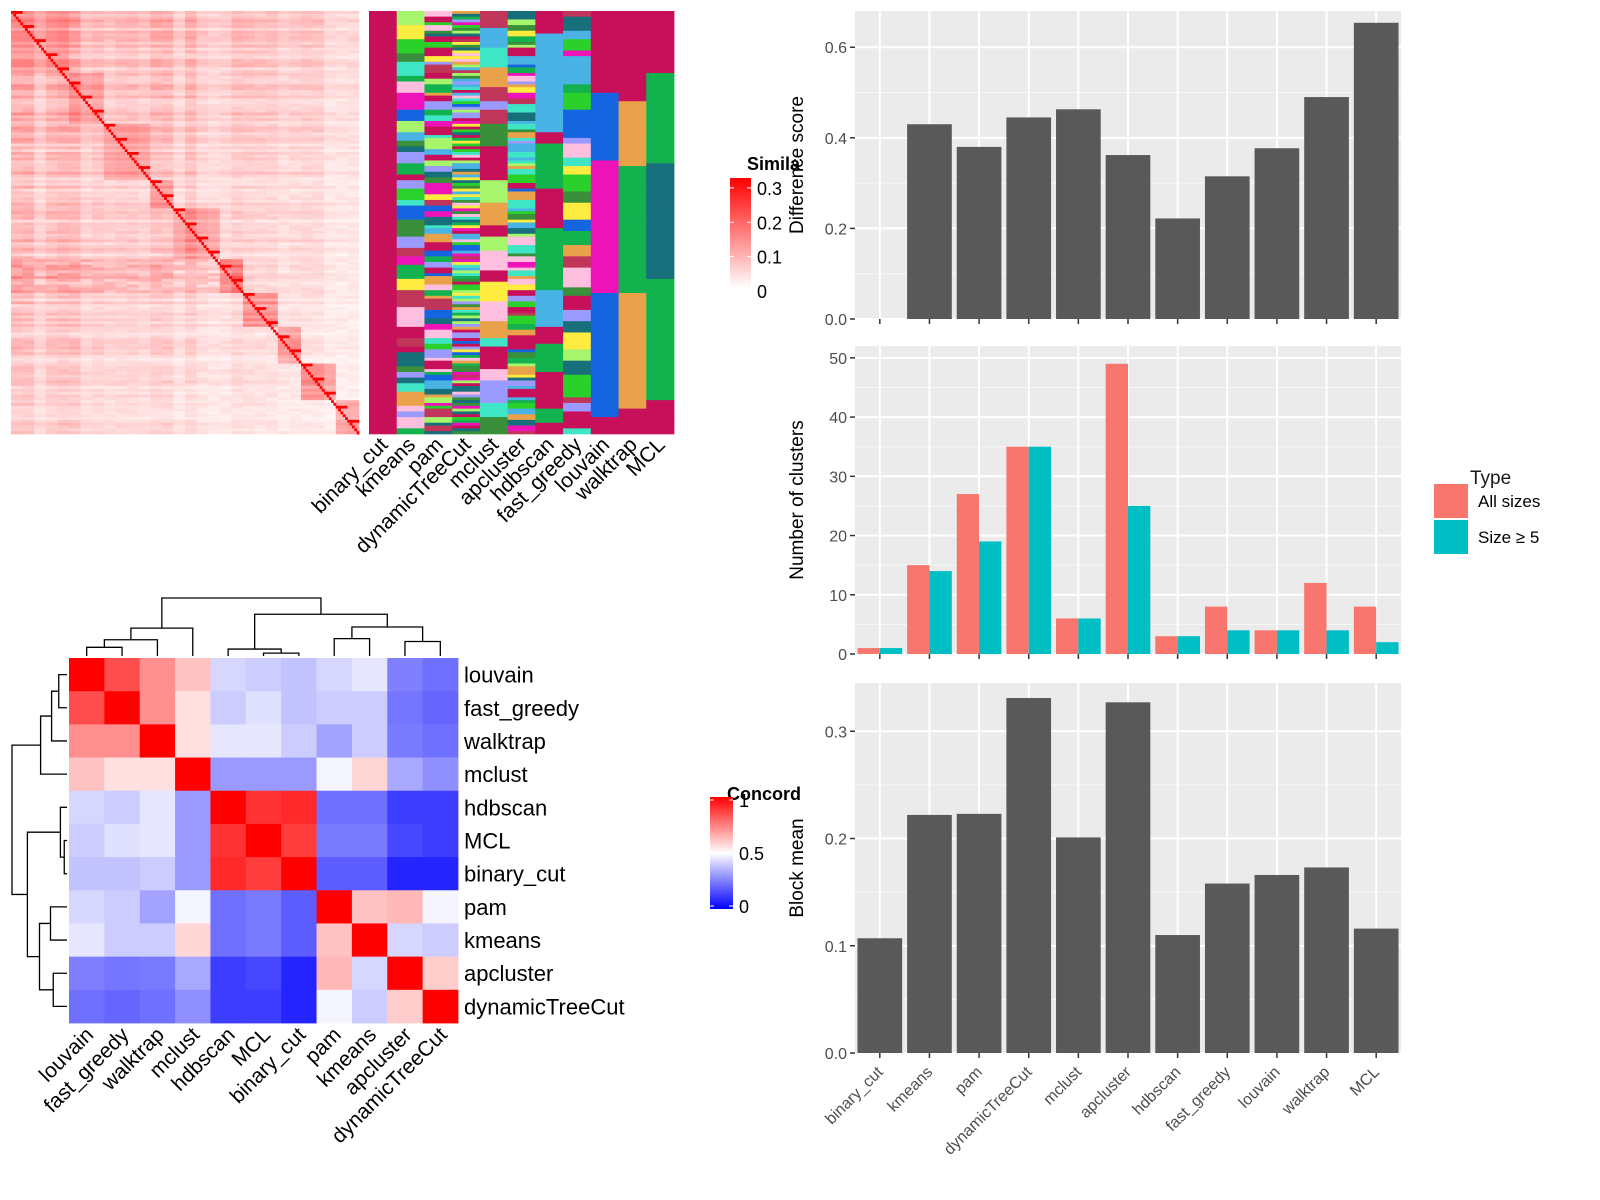 This screenshot has width=1600, height=1200. What do you see at coordinates (494, 342) in the screenshot?
I see `membership-cell-mclust` at bounding box center [494, 342].